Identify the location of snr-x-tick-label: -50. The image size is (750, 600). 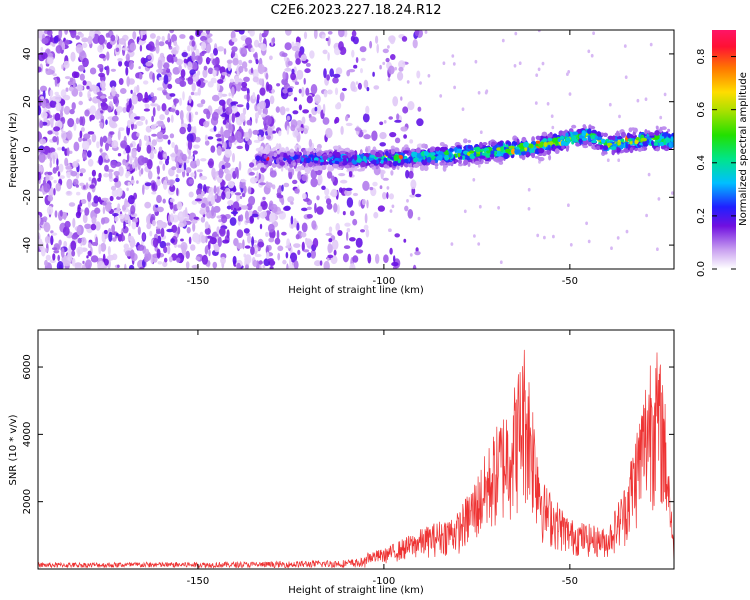
(570, 581).